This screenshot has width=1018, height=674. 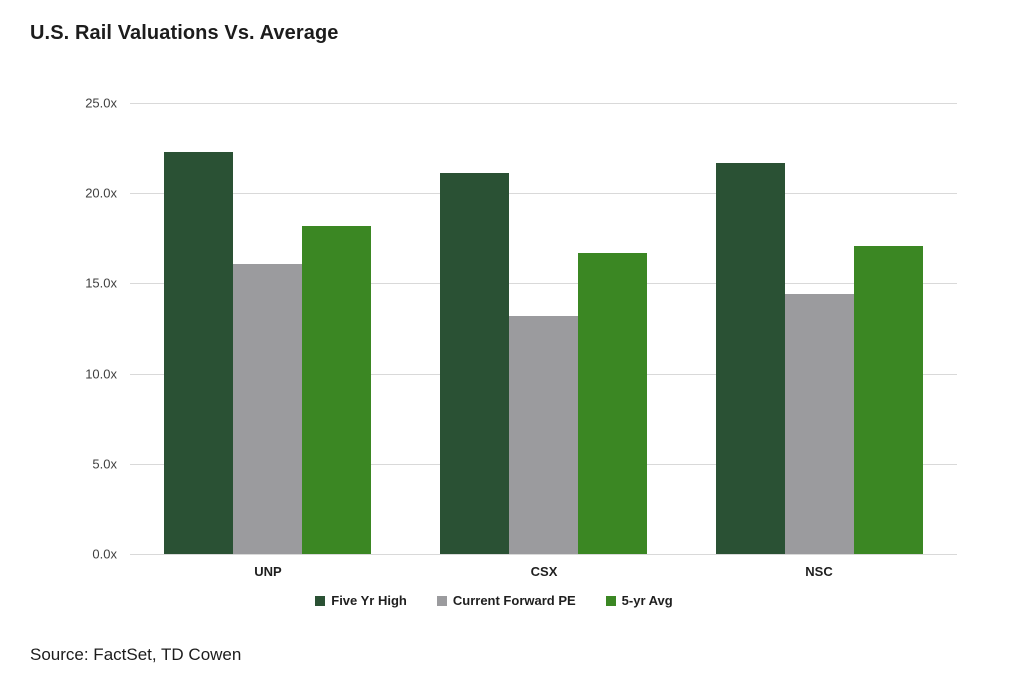 I want to click on bar-5-yr-avg-csx, so click(x=612, y=403).